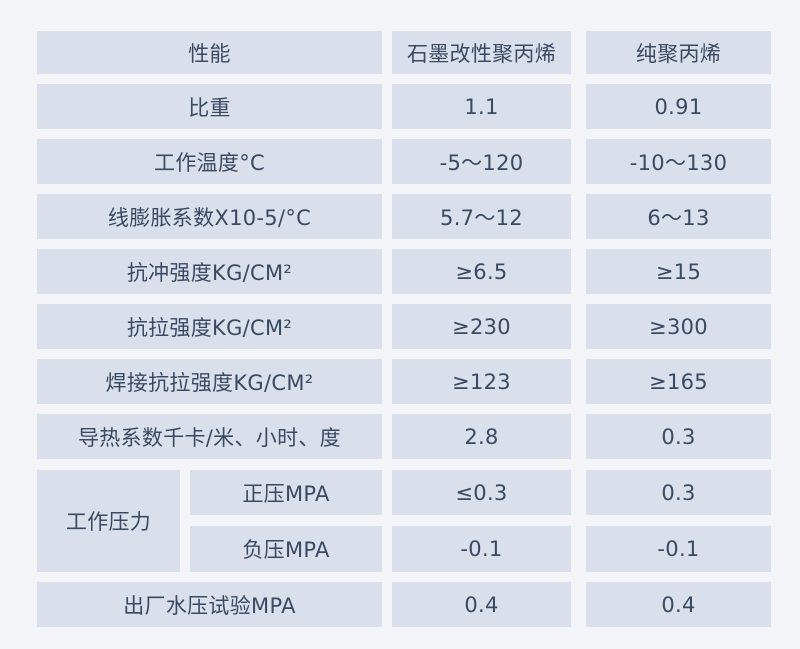 This screenshot has width=800, height=649. I want to click on row-property: 焊接抗拉强度KG/CM², so click(209, 381).